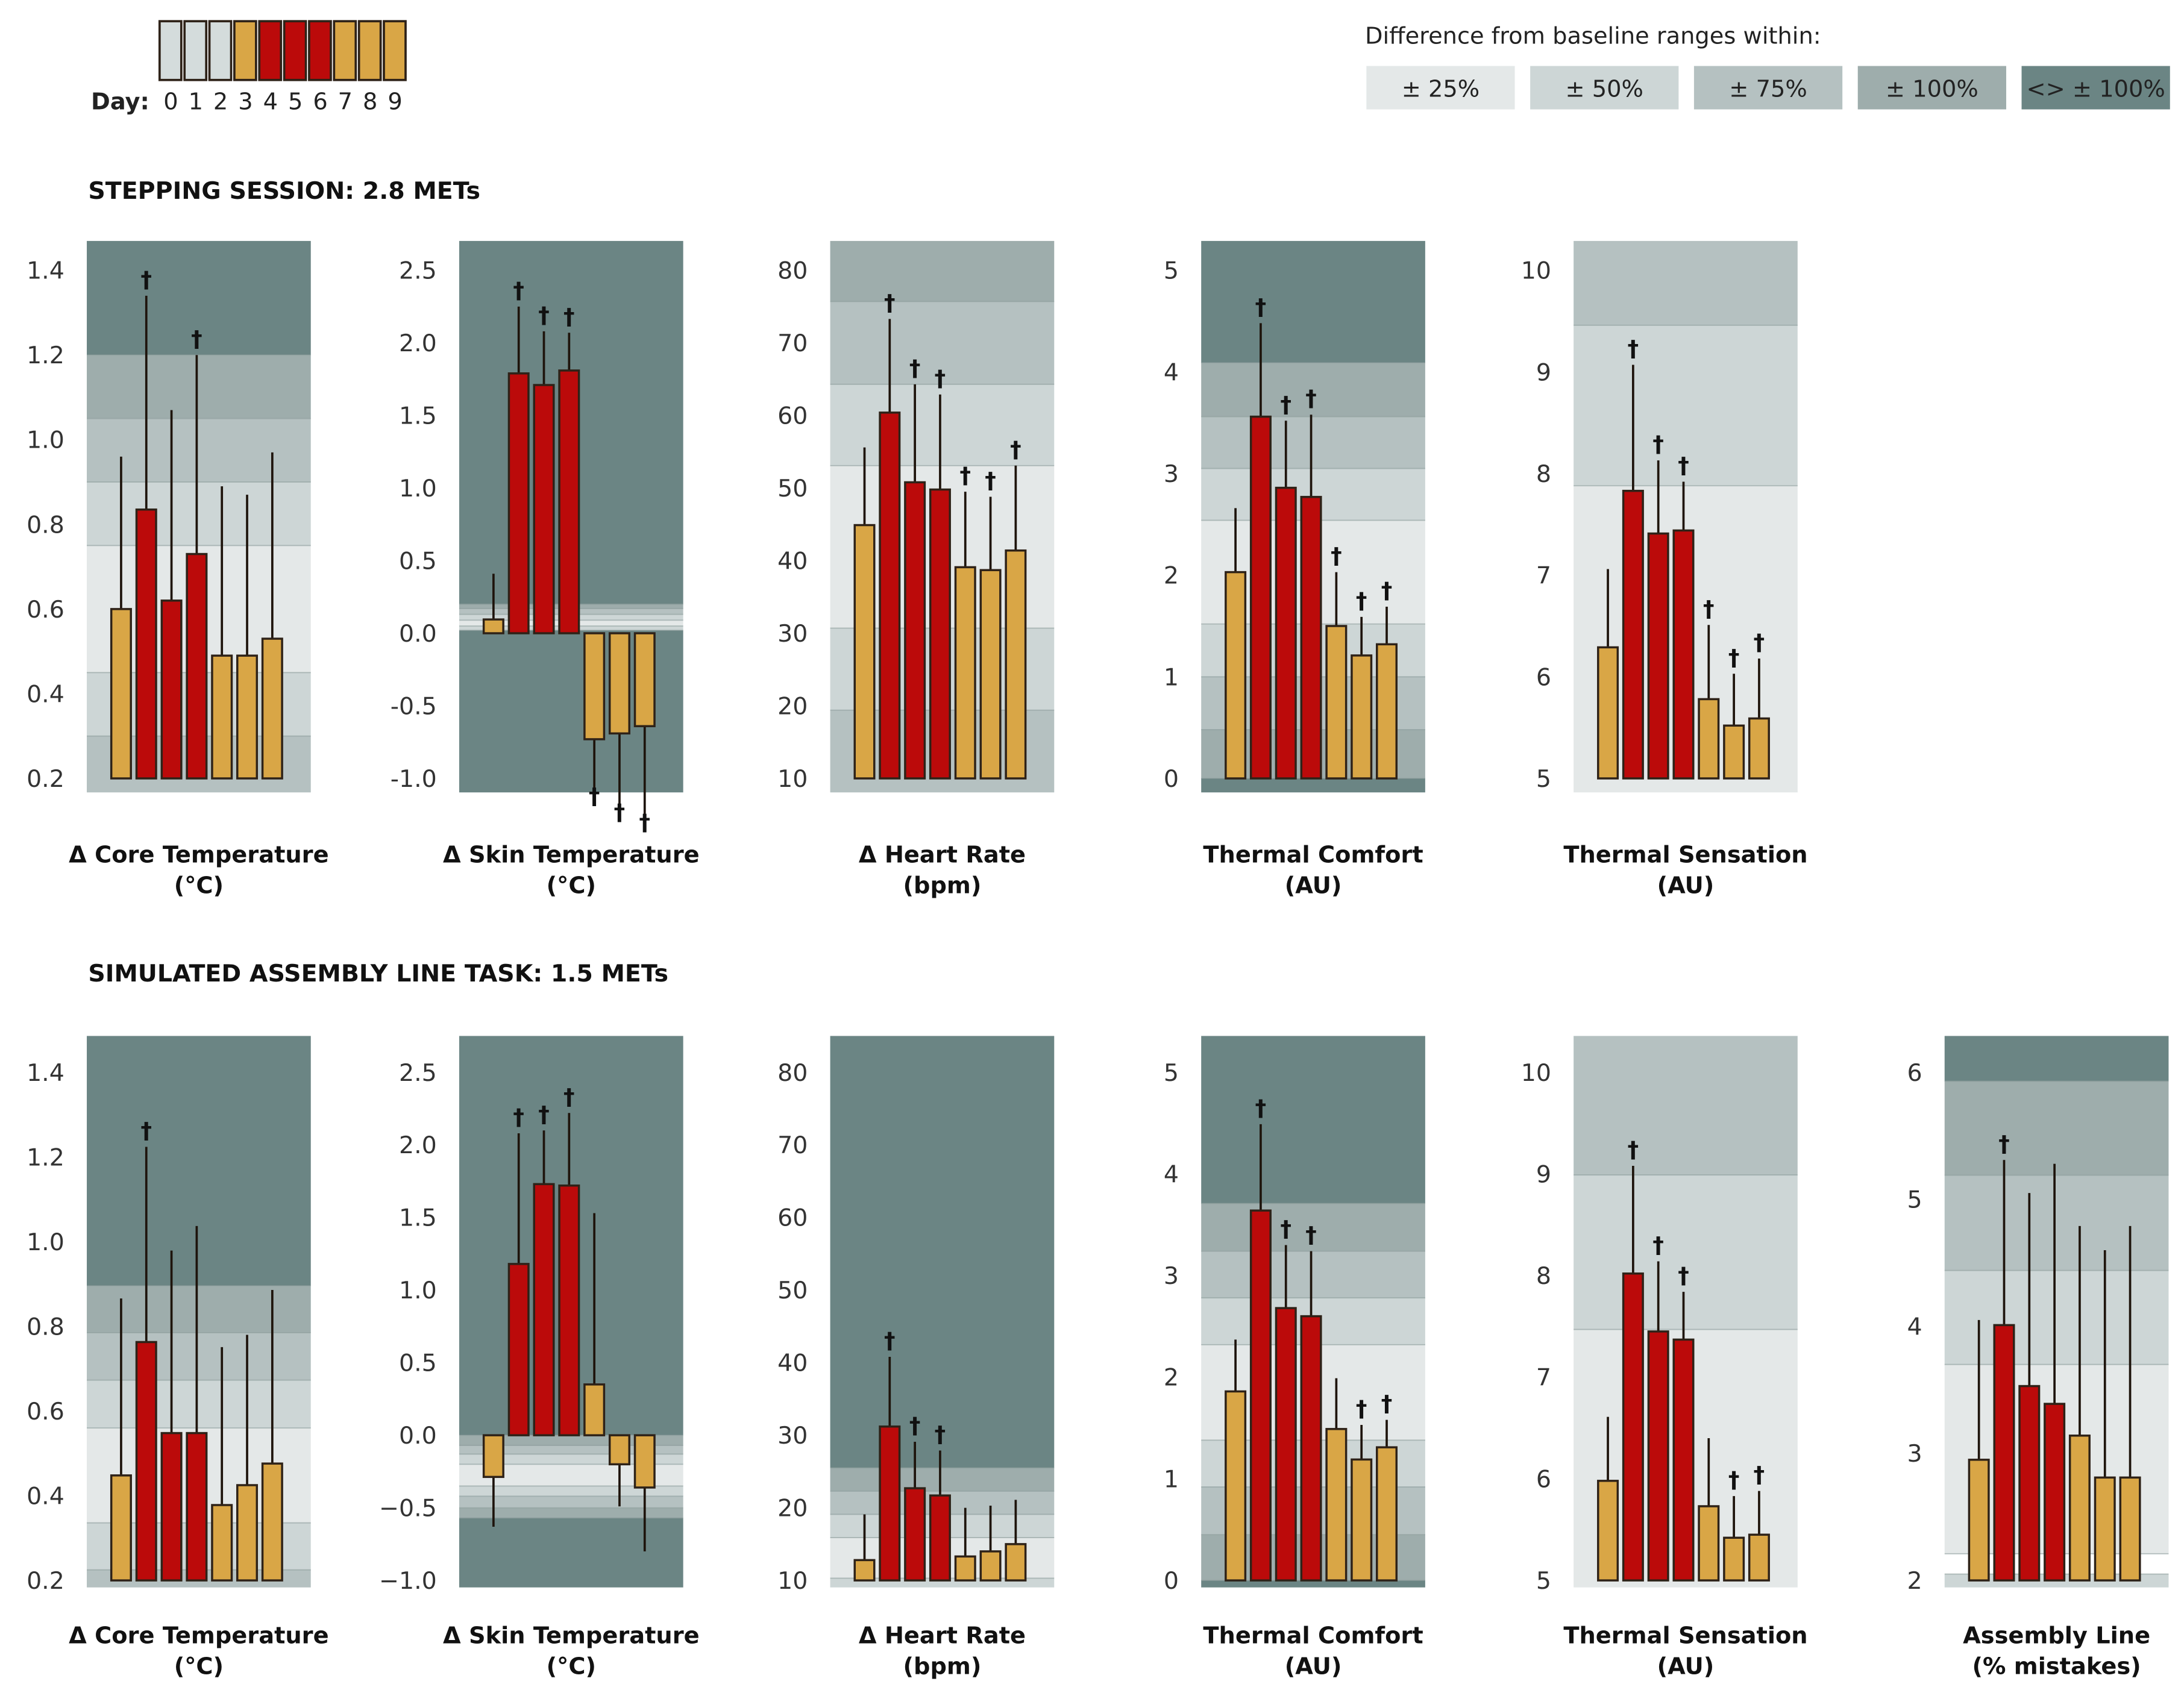 This screenshot has height=1687, width=2184. I want to click on y-tick-label: 7, so click(1543, 576).